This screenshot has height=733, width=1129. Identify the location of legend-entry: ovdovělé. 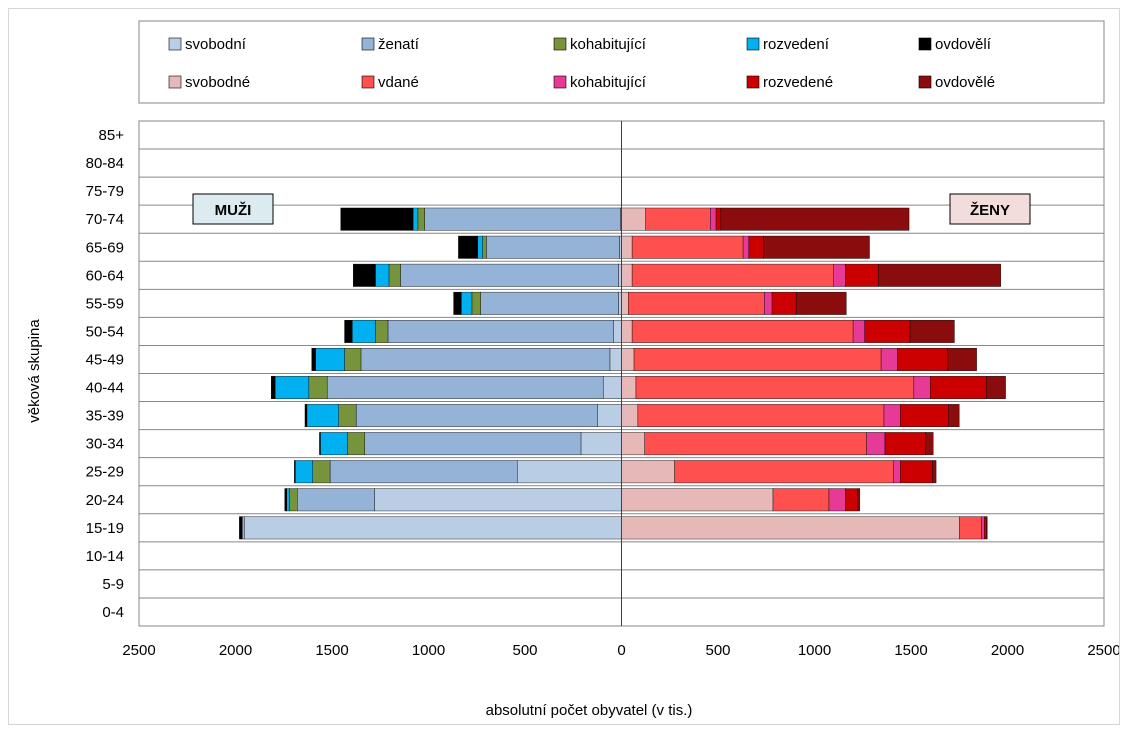
(956, 82).